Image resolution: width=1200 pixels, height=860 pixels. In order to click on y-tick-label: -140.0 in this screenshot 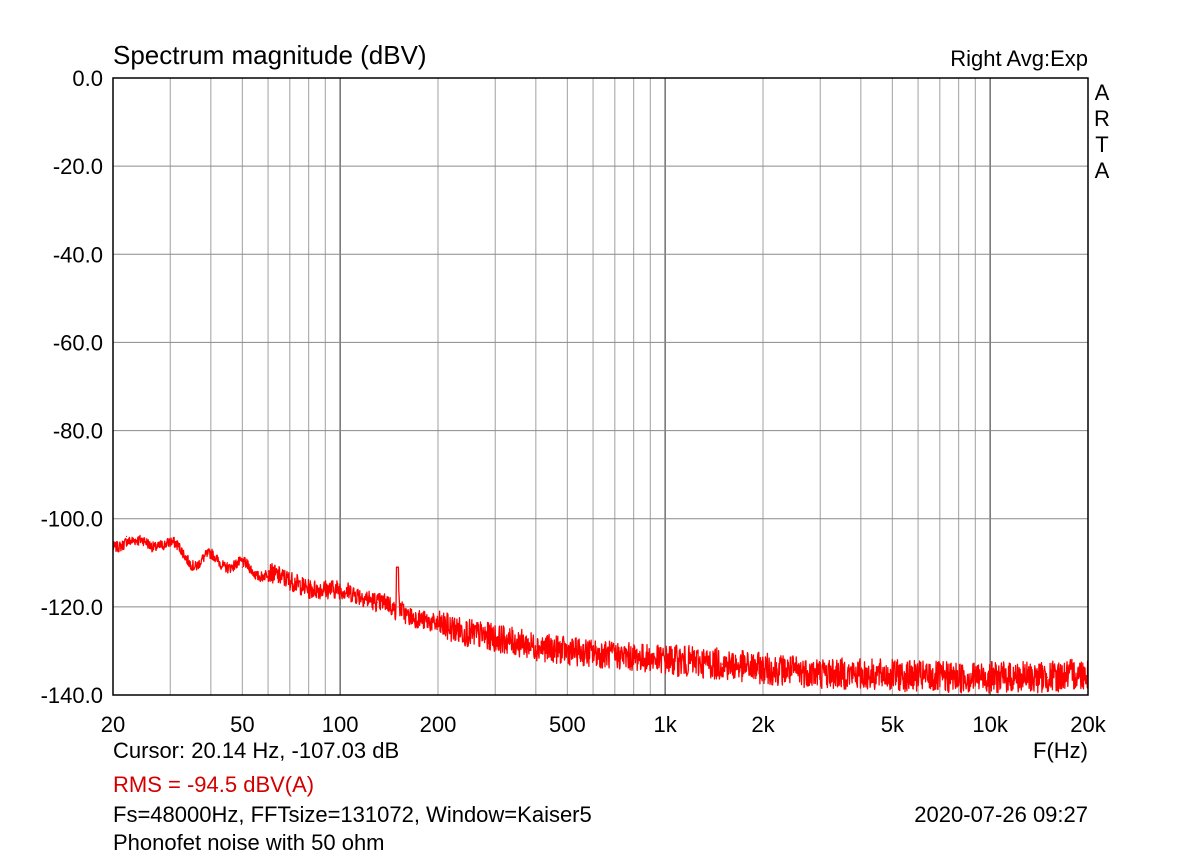, I will do `click(72, 695)`.